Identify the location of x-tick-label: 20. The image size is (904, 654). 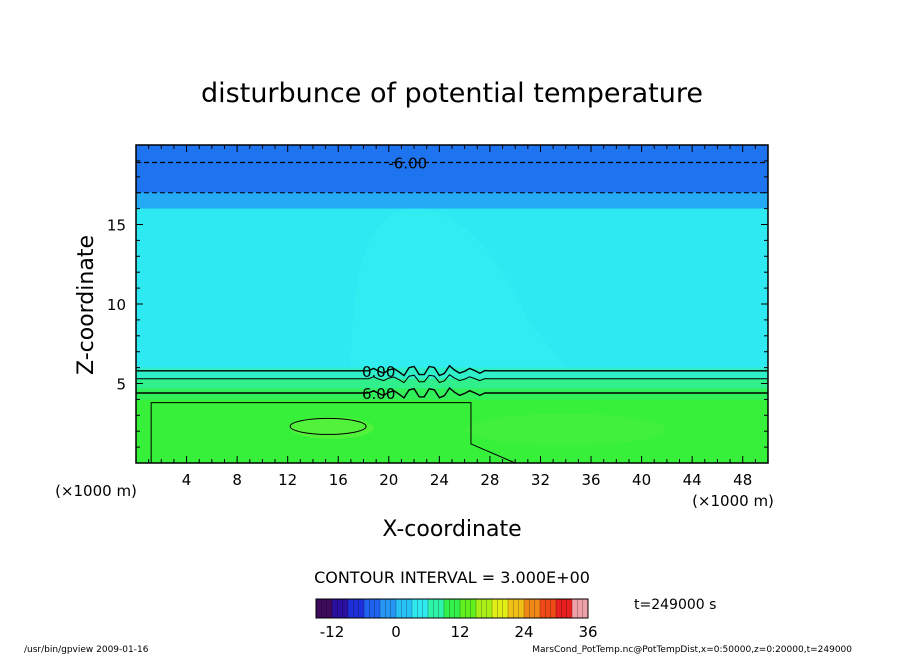
(388, 480).